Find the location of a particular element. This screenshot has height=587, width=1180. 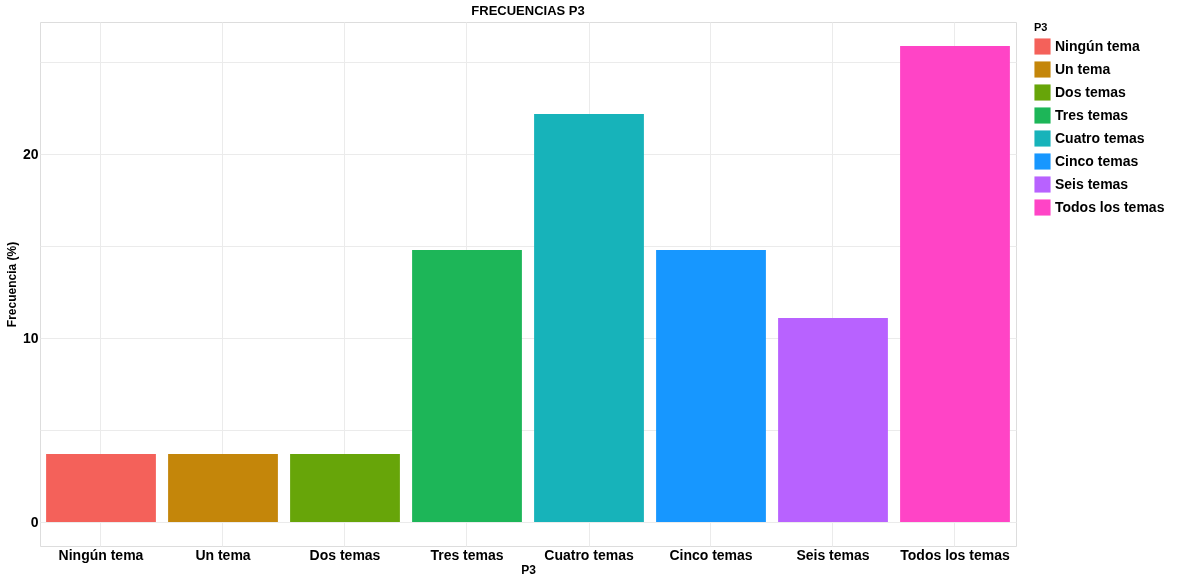

chart-title: FRECUENCIAS P3 is located at coordinates (528, 10).